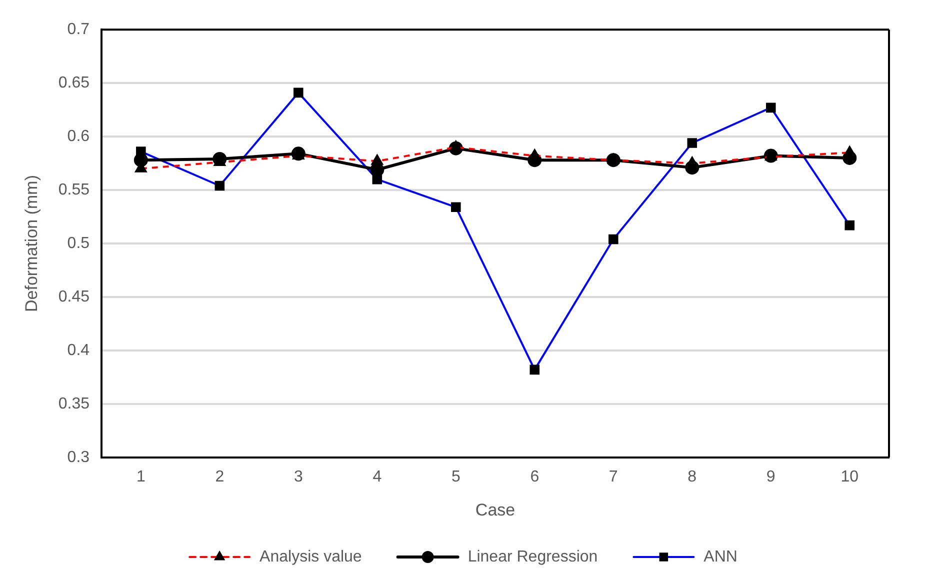 The image size is (927, 583). Describe the element at coordinates (495, 510) in the screenshot. I see `x-axis-title: Case` at that location.